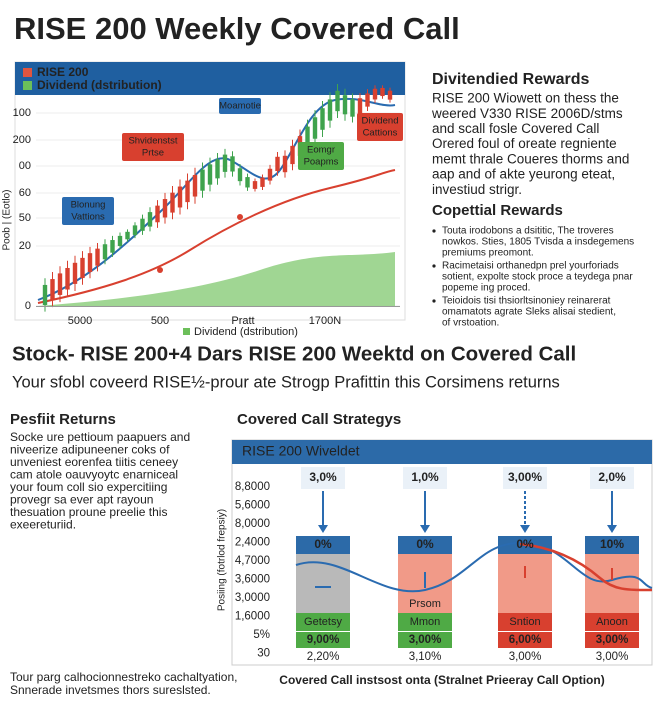 The width and height of the screenshot is (657, 706). Describe the element at coordinates (538, 242) in the screenshot. I see `bullet-line: nowkos. Sties, 1805 Tvisda a insdegemens` at that location.